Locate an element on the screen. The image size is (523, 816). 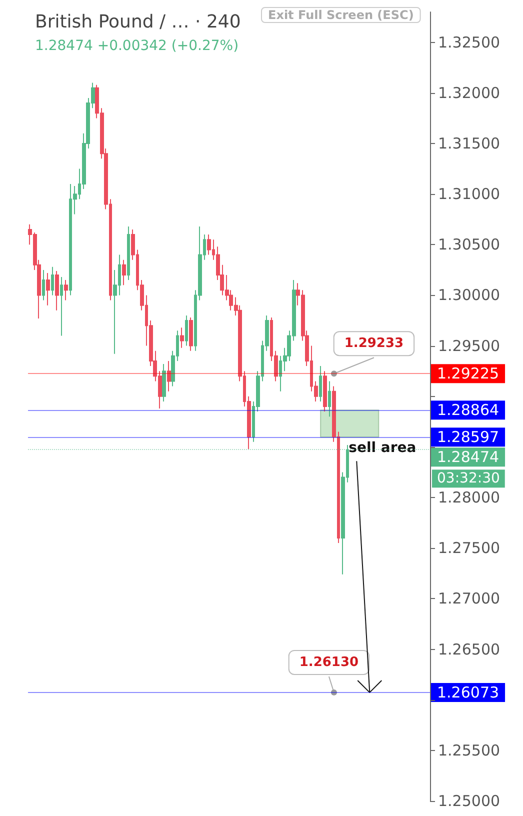
y-tick-label: 1.32500 is located at coordinates (469, 42).